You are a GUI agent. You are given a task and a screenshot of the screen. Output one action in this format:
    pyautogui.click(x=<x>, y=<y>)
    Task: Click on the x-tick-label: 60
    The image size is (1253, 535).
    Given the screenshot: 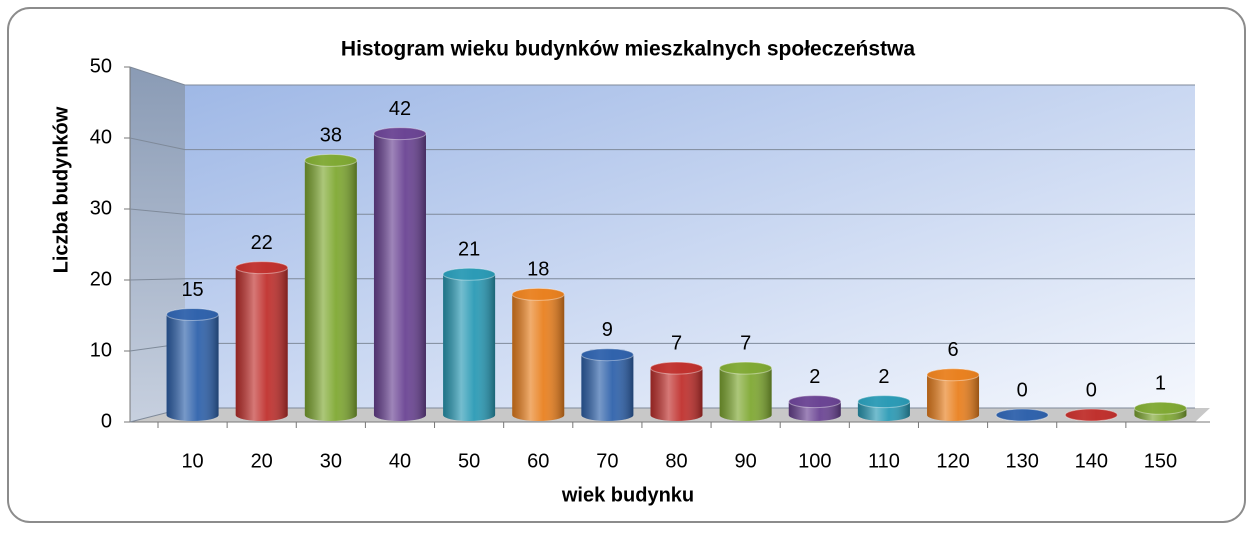 What is the action you would take?
    pyautogui.click(x=538, y=461)
    